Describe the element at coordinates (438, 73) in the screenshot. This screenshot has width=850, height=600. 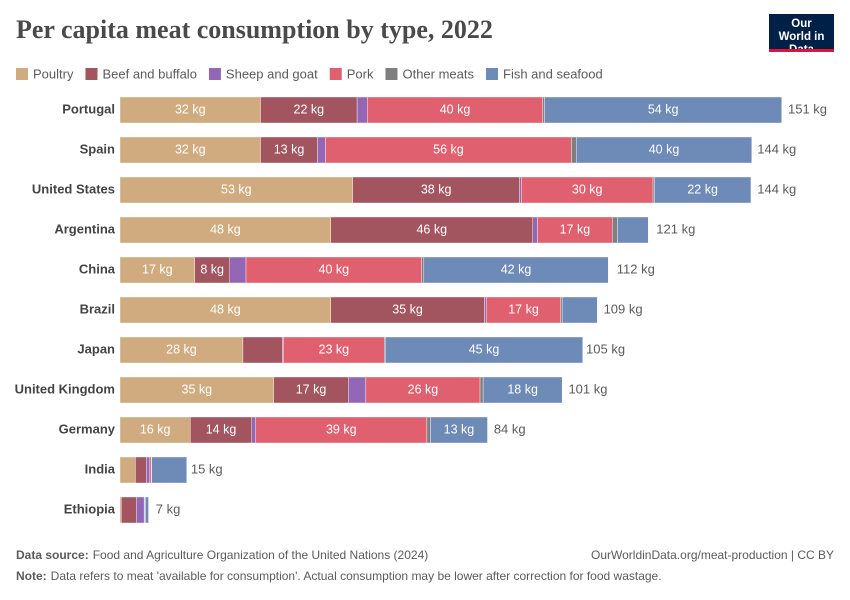
I see `legend-label: Other meats` at that location.